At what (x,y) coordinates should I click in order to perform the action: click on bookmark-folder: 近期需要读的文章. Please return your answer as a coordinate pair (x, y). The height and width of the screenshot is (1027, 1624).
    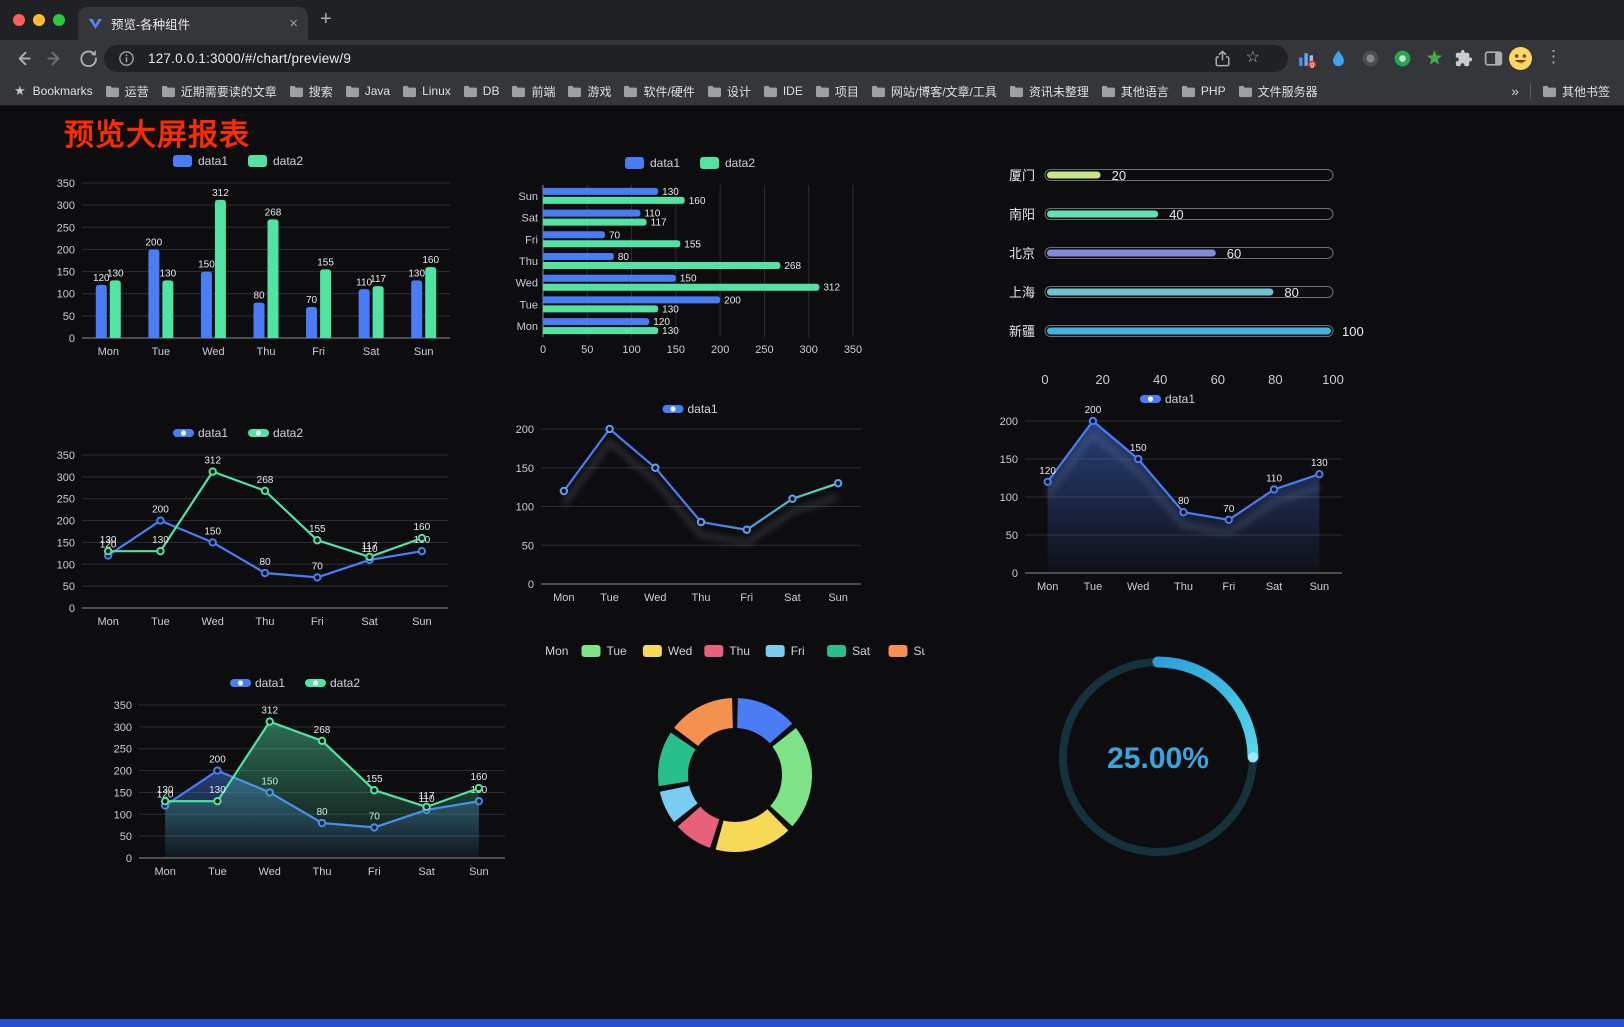
    Looking at the image, I should click on (219, 91).